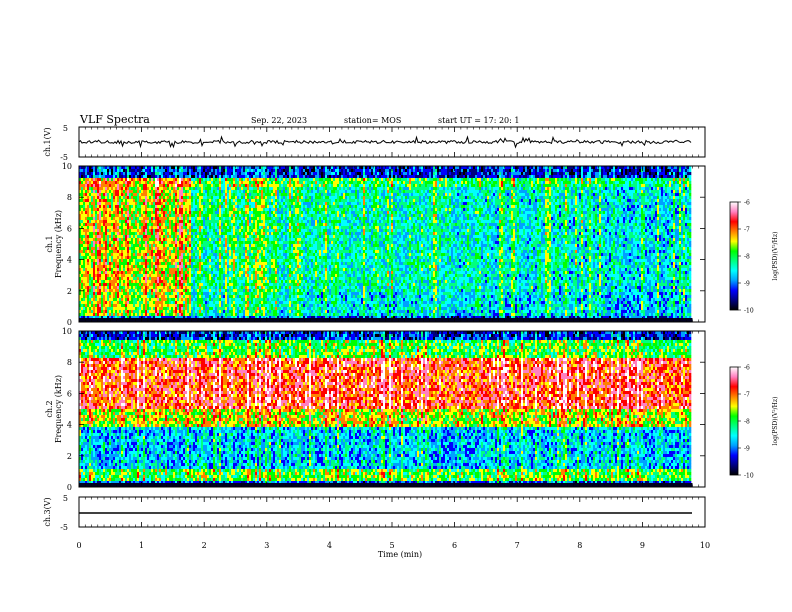  What do you see at coordinates (374, 143) in the screenshot?
I see `ch1-waveform-panel: 5 -5 ch.1(V)` at bounding box center [374, 143].